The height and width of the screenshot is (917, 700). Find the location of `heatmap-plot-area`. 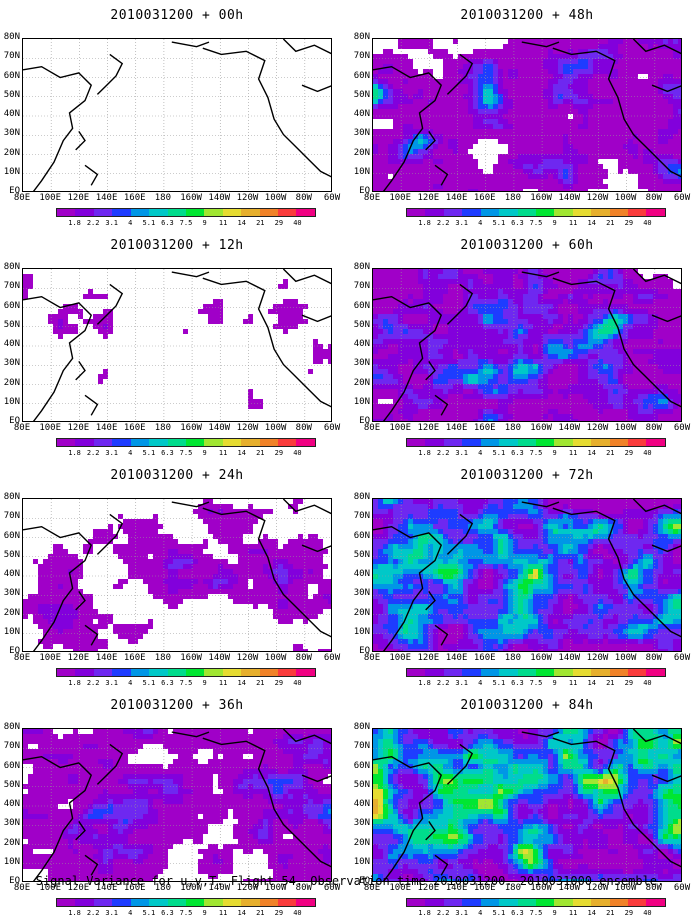

heatmap-plot-area is located at coordinates (527, 115).